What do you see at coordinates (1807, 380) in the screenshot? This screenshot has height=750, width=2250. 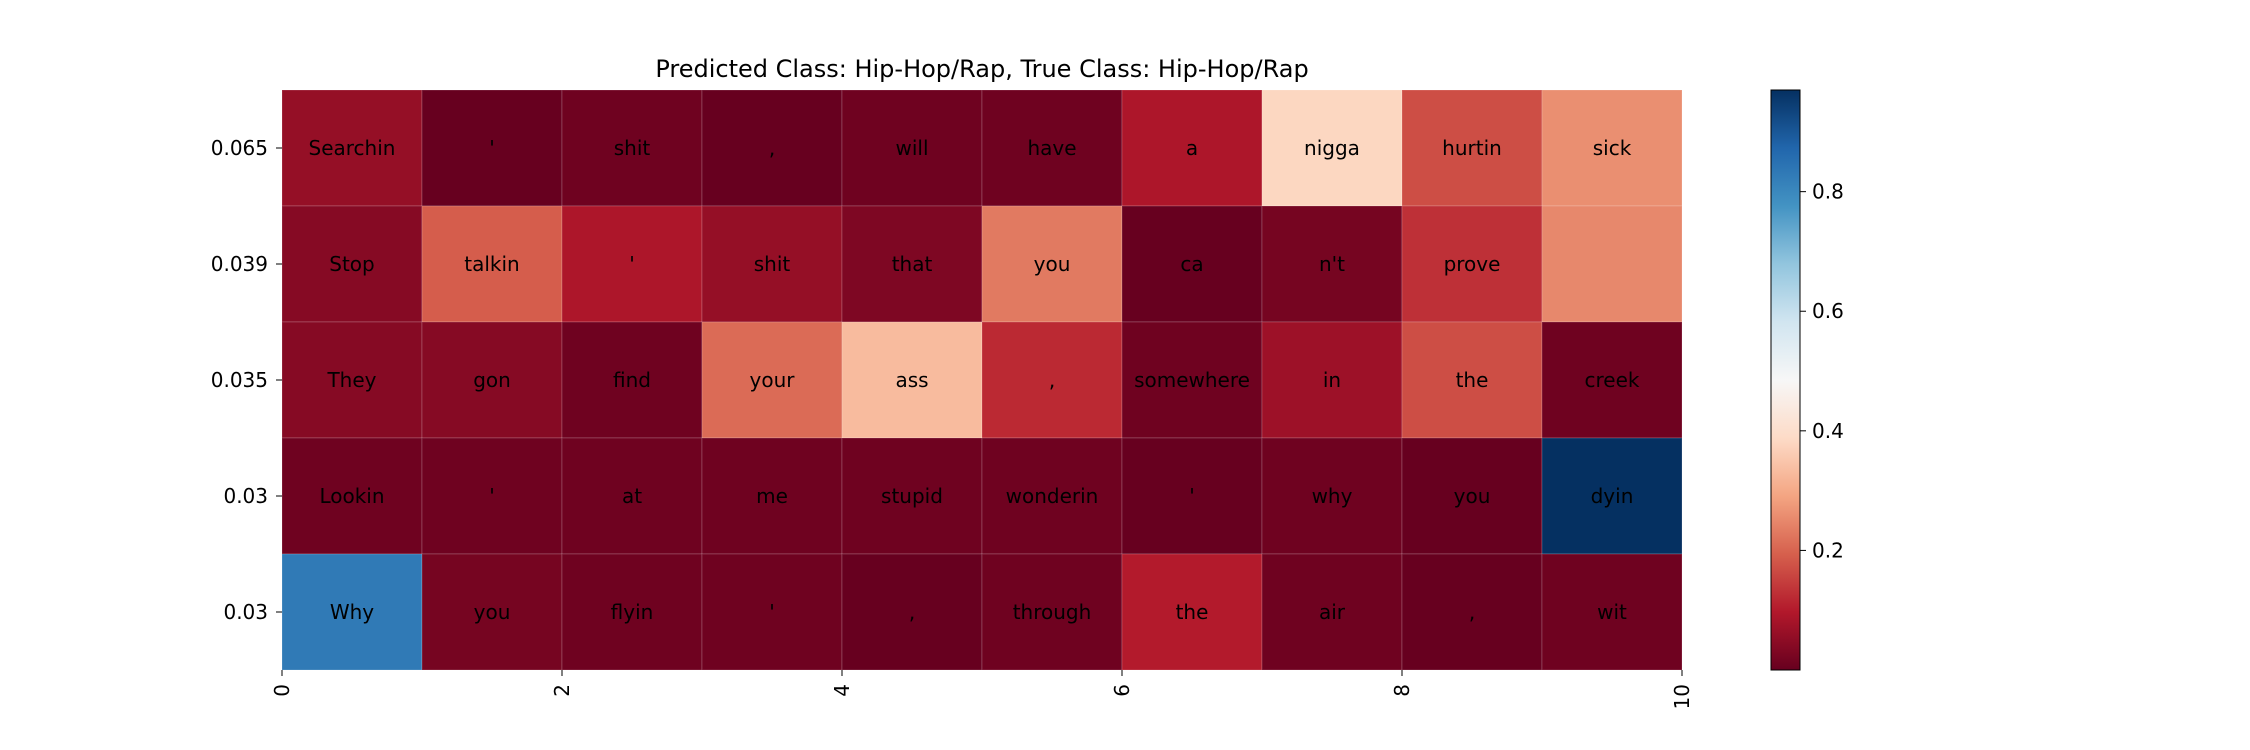 I see `colorbar: 0.2 0.4 0.6 0.8` at bounding box center [1807, 380].